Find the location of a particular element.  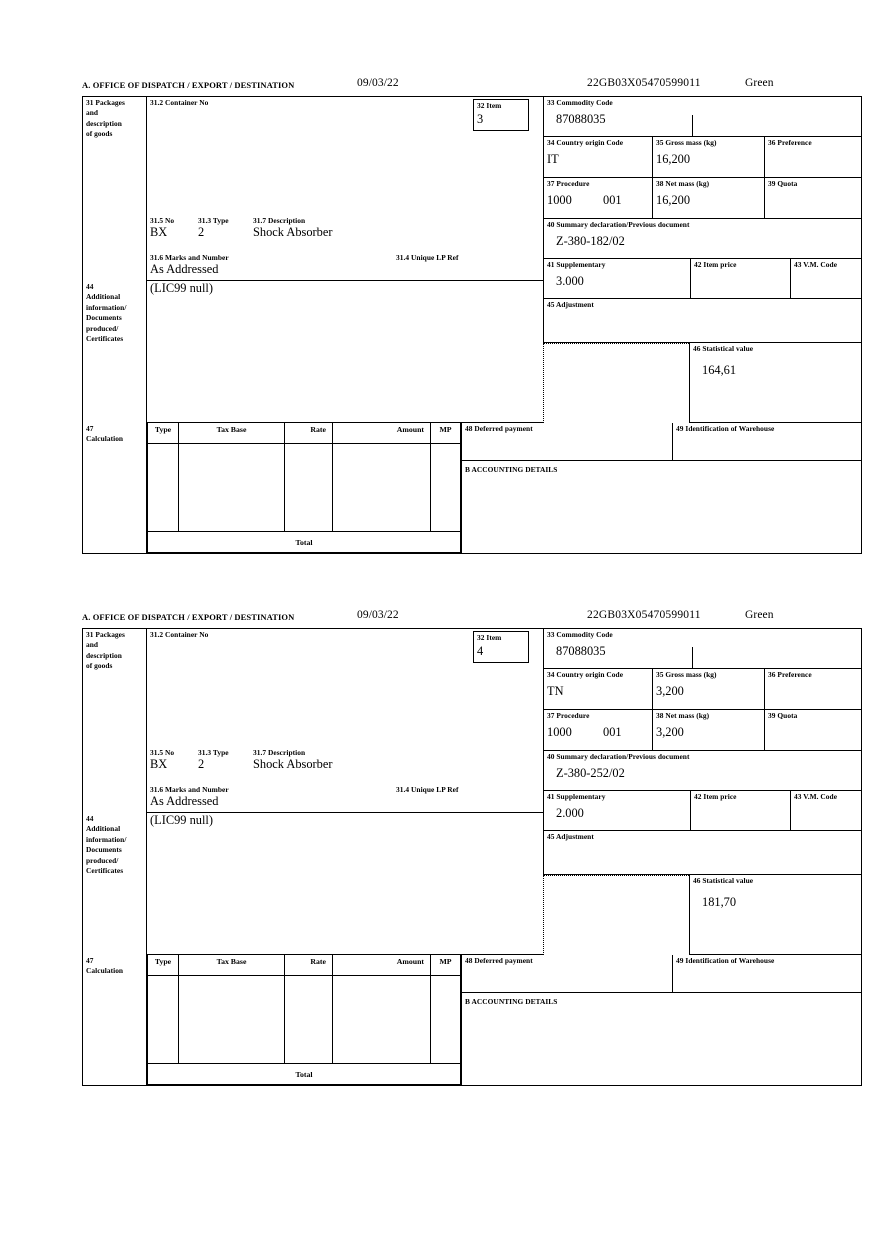

box-32-item-label: 32 Item is located at coordinates (489, 637).